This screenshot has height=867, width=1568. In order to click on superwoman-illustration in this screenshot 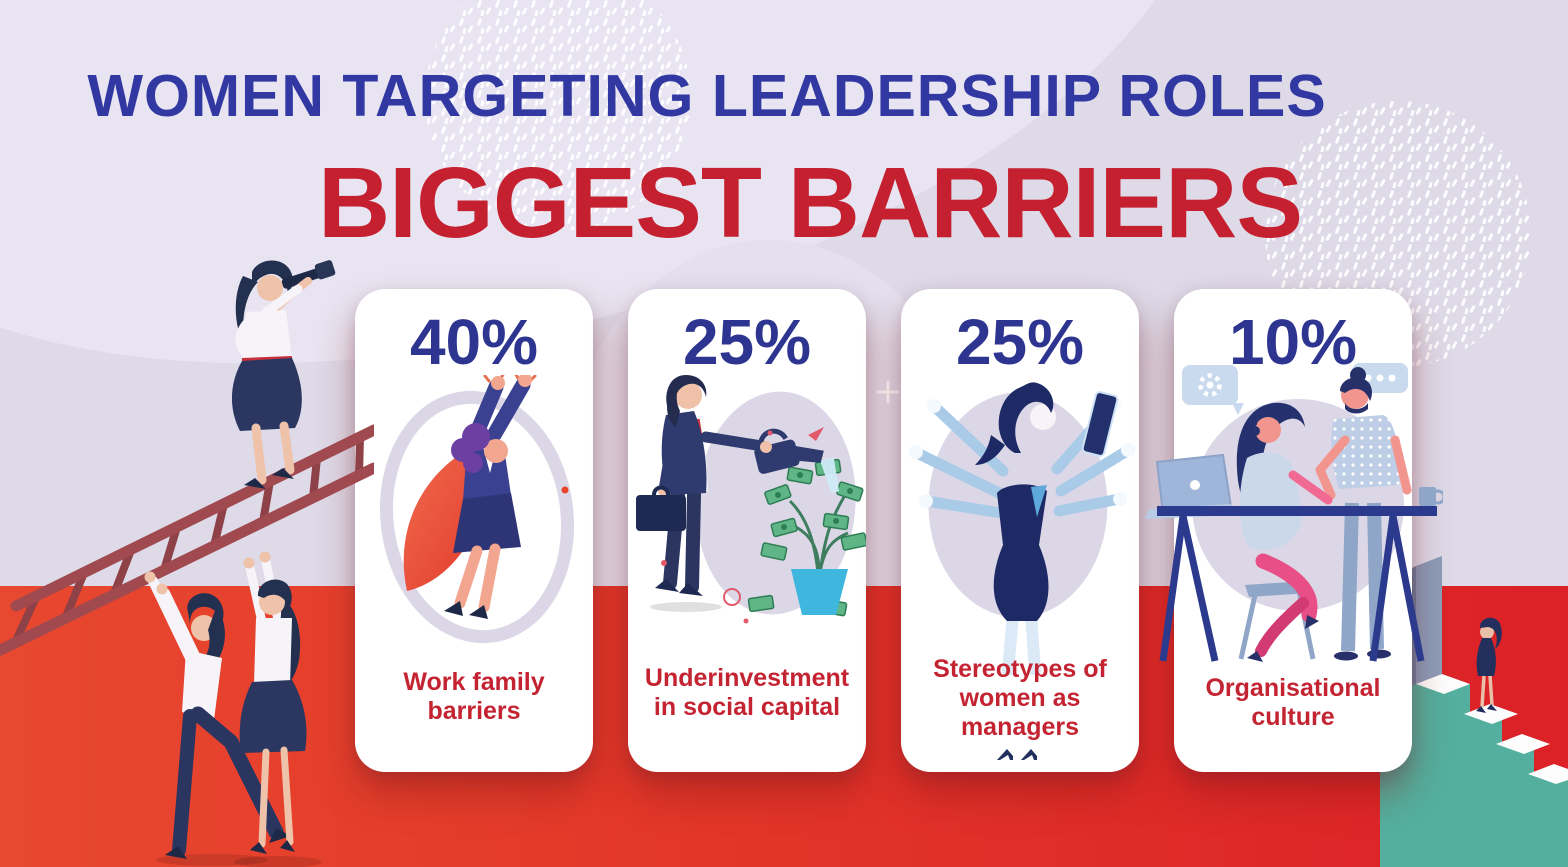, I will do `click(477, 509)`.